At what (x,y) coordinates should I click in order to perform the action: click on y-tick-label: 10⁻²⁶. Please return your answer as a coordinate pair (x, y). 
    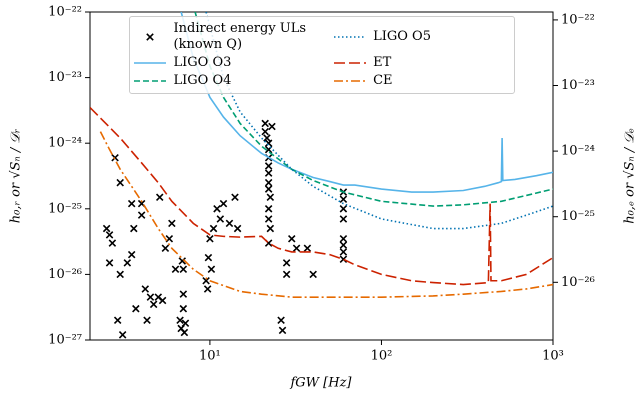
    Looking at the image, I should click on (65, 274).